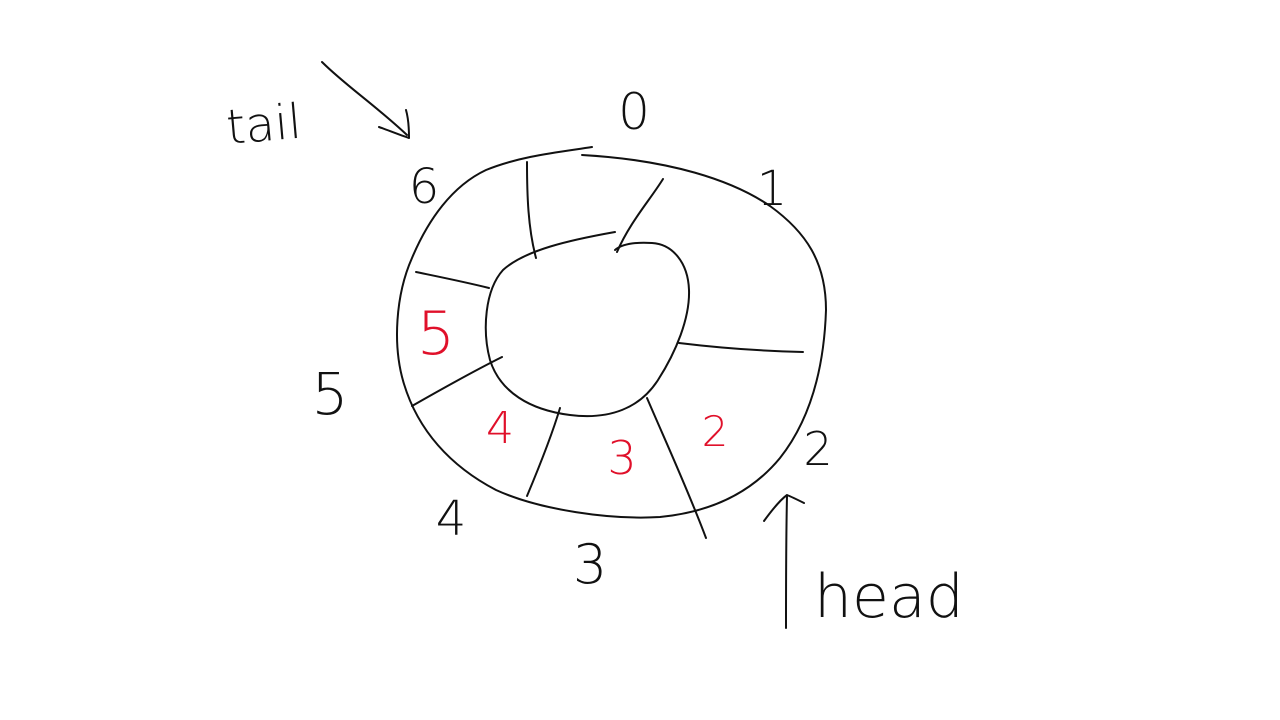 Image resolution: width=1280 pixels, height=720 pixels. What do you see at coordinates (264, 125) in the screenshot?
I see `tail-label: tail` at bounding box center [264, 125].